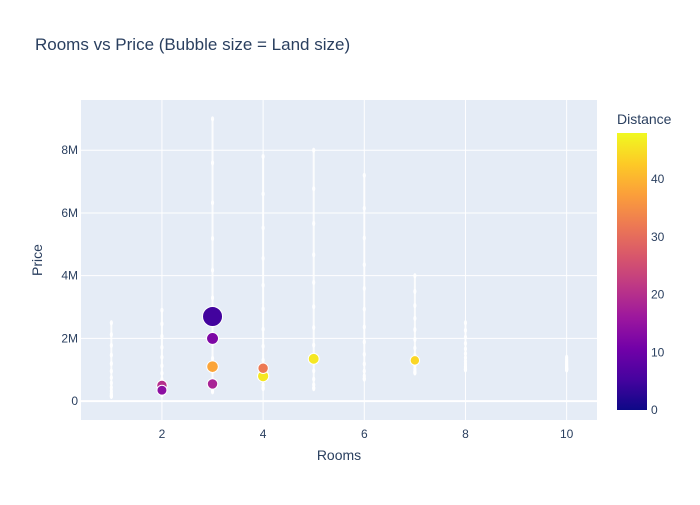 The width and height of the screenshot is (700, 505). What do you see at coordinates (658, 295) in the screenshot?
I see `colorbar-tick-label: 20` at bounding box center [658, 295].